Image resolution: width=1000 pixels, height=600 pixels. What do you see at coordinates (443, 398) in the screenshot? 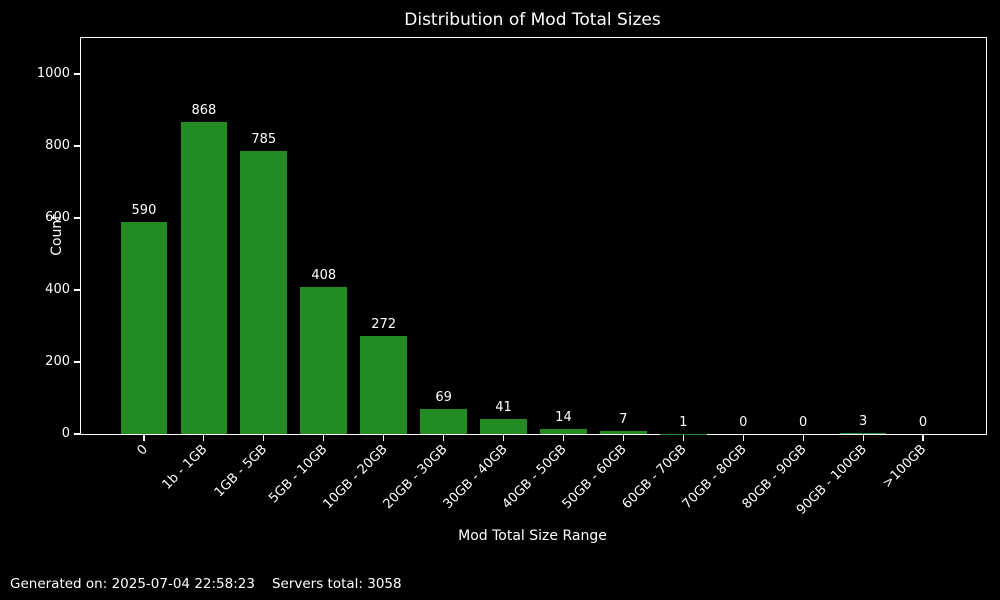
I see `bar-value-label: 69` at bounding box center [443, 398].